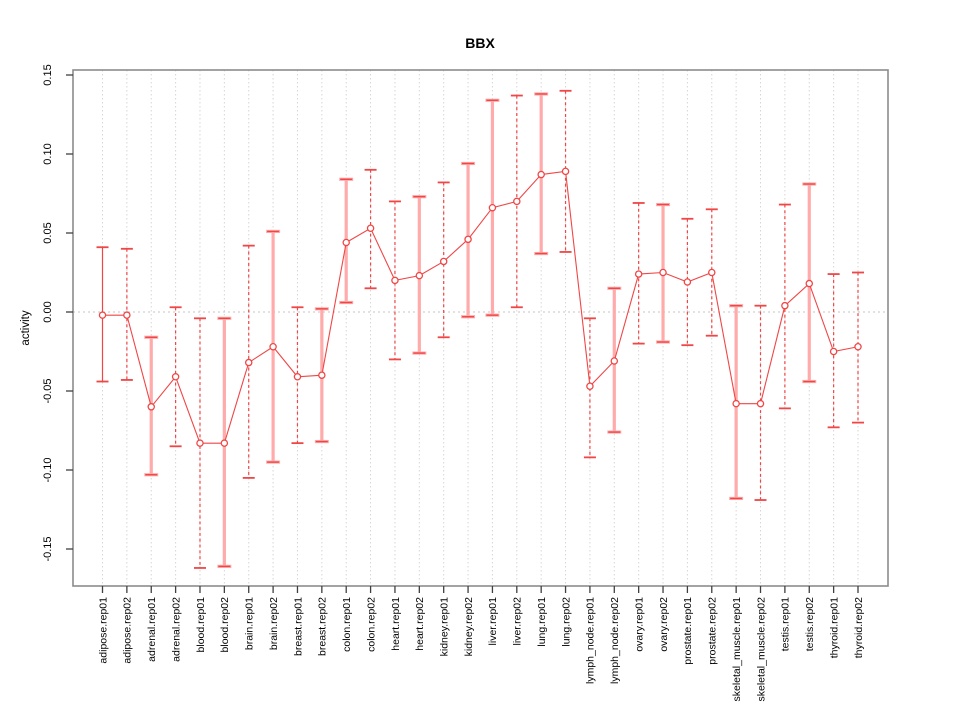 This screenshot has height=720, width=960. I want to click on x-tick-label: liver.rep02, so click(518, 621).